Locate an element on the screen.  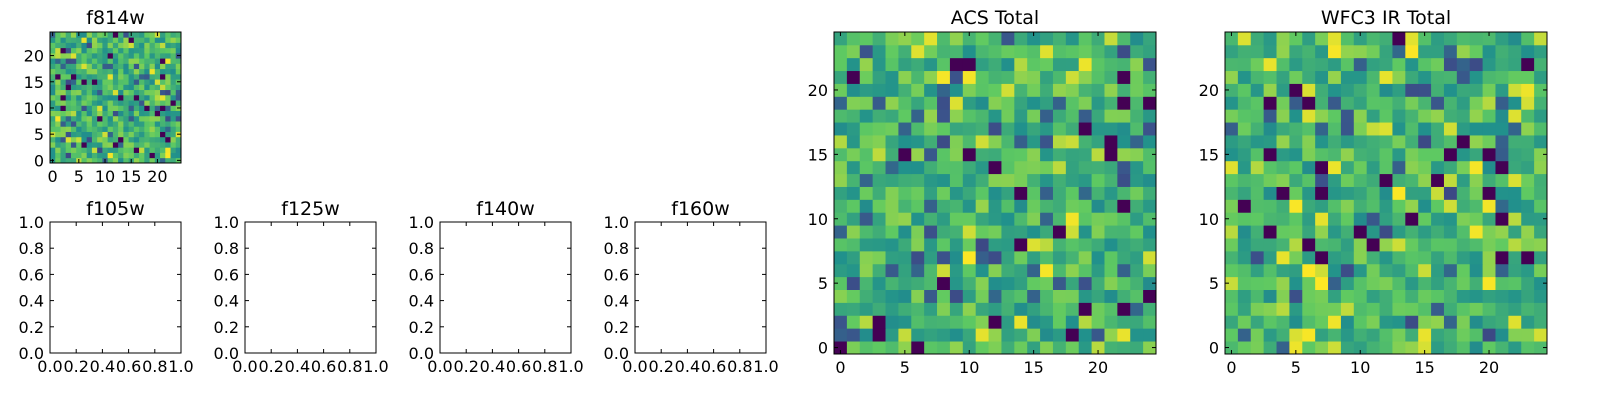
x-tick-label: 0.0 is located at coordinates (49, 366).